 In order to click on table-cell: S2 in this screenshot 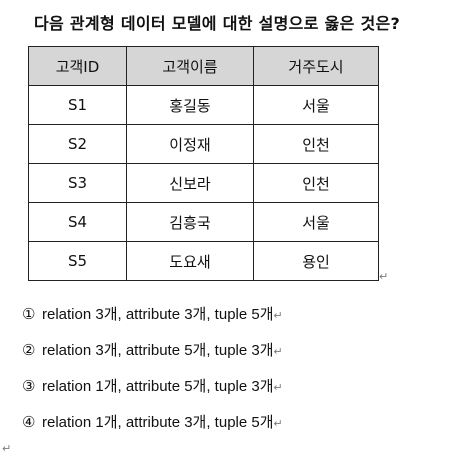, I will do `click(77, 144)`.